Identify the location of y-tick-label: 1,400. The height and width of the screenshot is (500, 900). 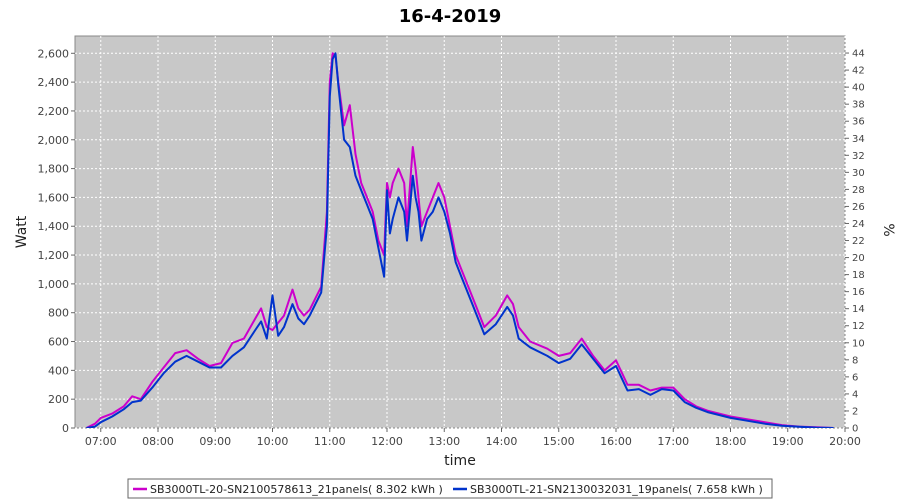
(54, 226).